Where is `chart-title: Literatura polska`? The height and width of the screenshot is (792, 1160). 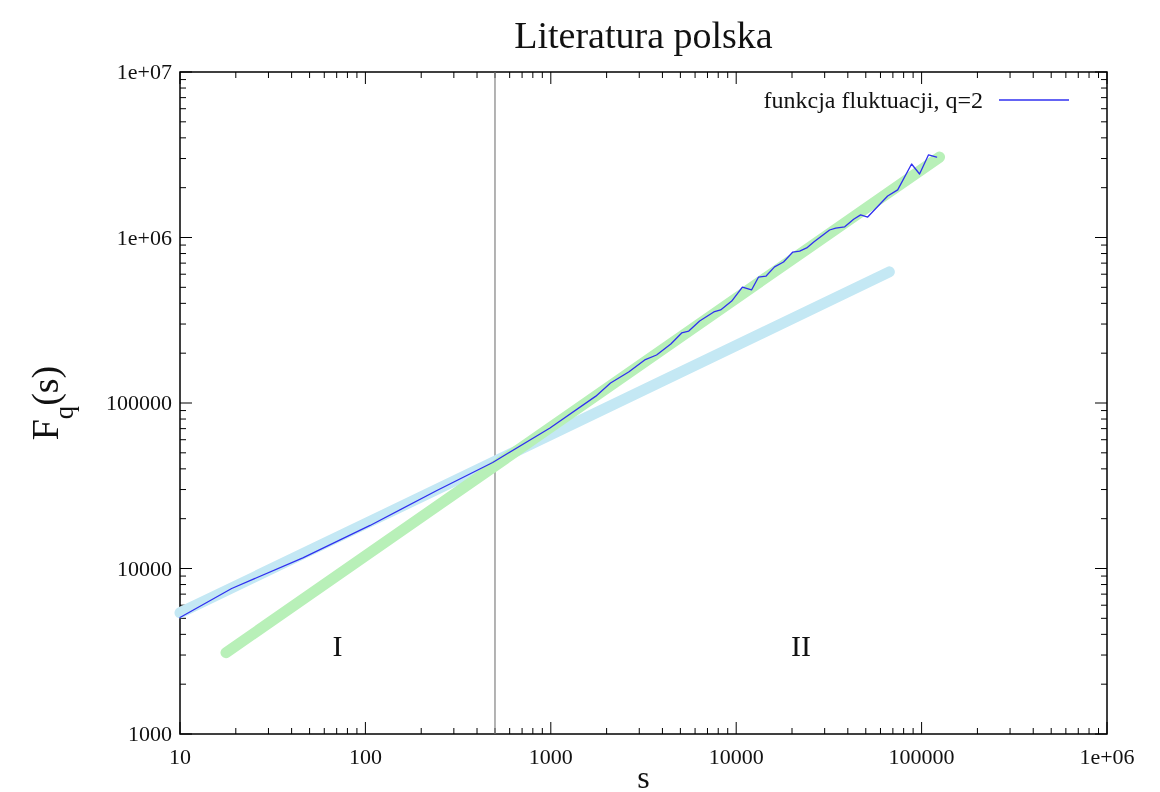
chart-title: Literatura polska is located at coordinates (643, 35).